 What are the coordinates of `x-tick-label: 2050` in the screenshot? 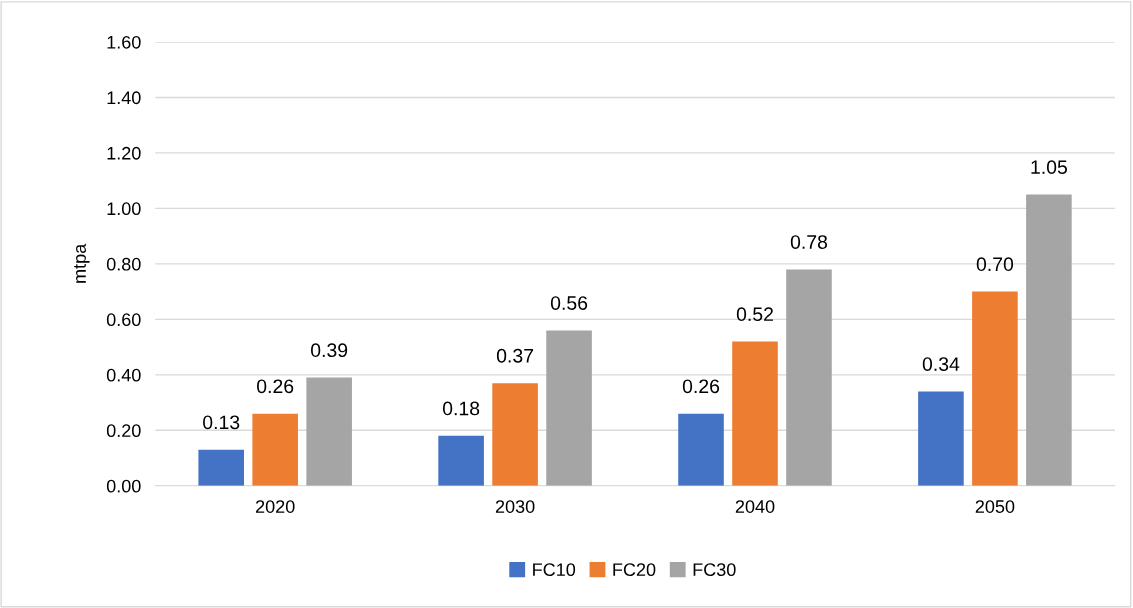 It's located at (995, 506).